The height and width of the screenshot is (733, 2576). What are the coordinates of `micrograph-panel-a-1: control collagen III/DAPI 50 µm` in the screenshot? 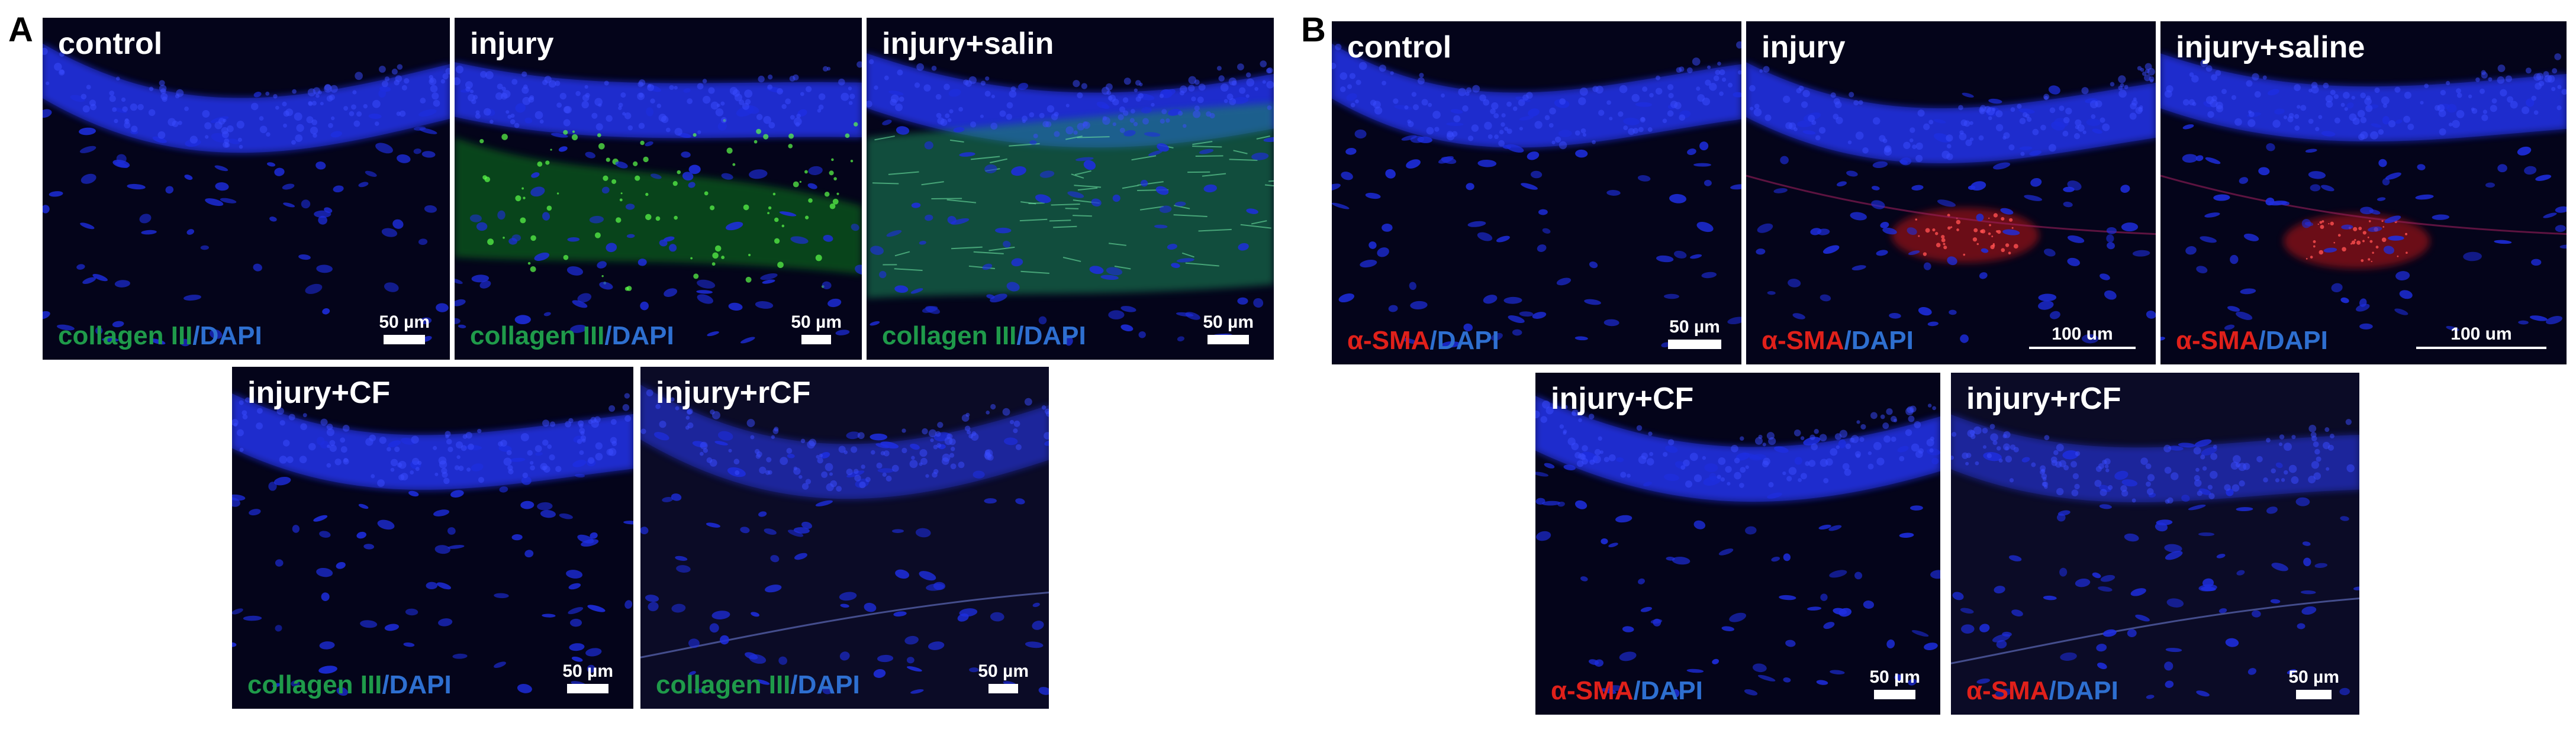 It's located at (246, 189).